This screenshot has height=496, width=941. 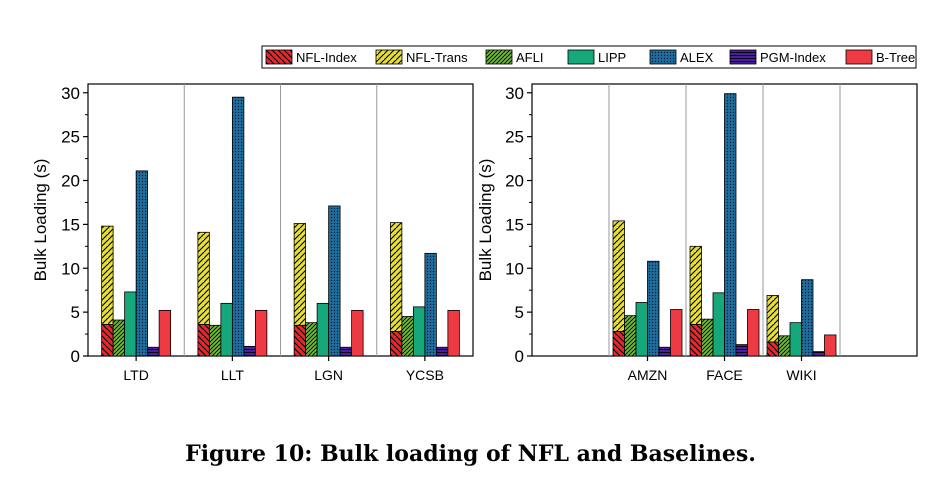 What do you see at coordinates (641, 329) in the screenshot?
I see `bar-lipp-amzn` at bounding box center [641, 329].